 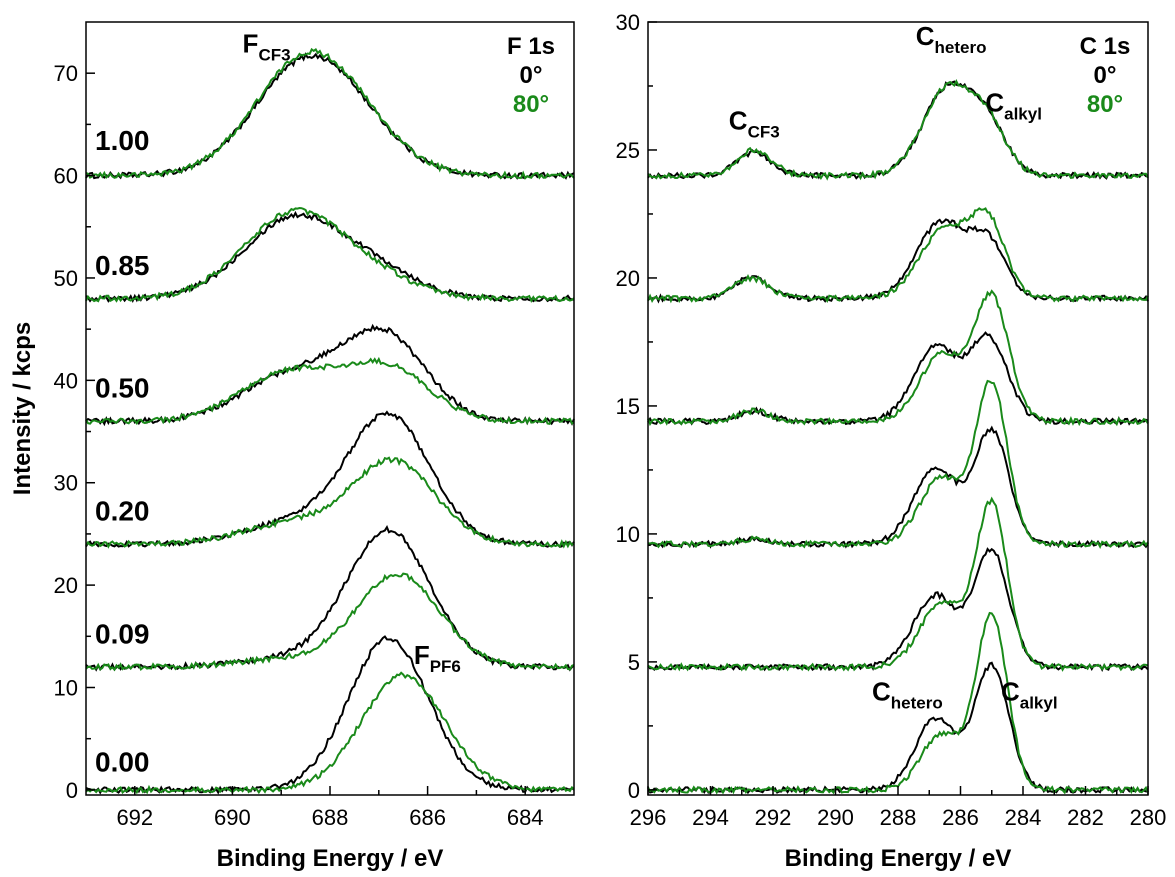 What do you see at coordinates (122, 265) in the screenshot?
I see `fraction-label: 0.85` at bounding box center [122, 265].